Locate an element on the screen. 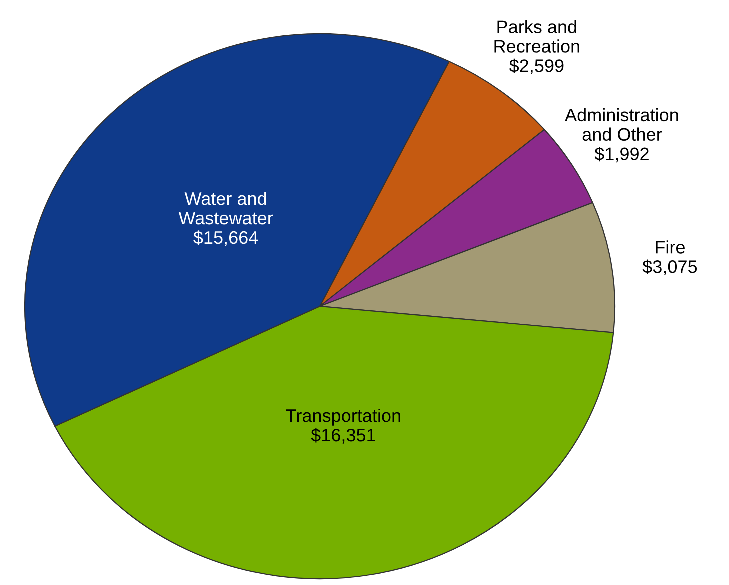 The image size is (729, 585). slice-label: Administration and Other is located at coordinates (621, 125).